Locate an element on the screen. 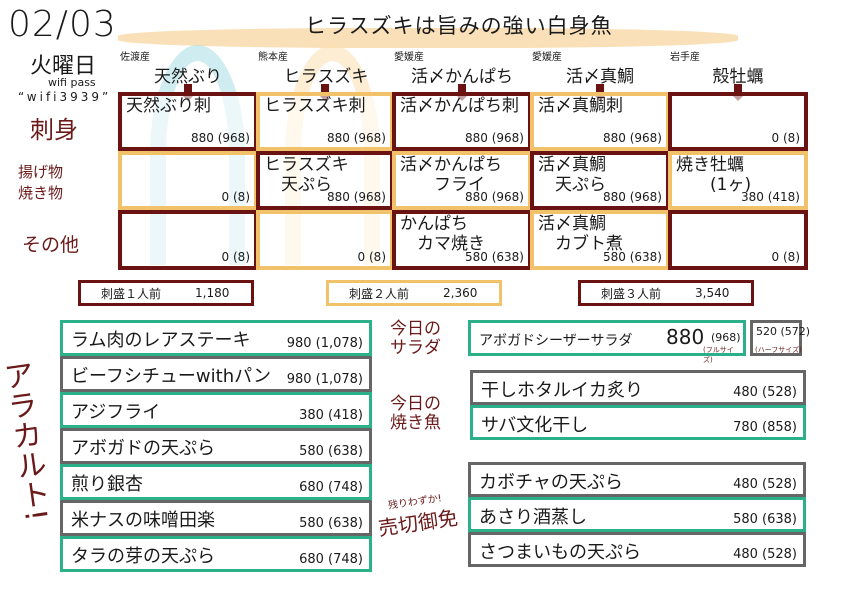 Image resolution: width=842 pixels, height=595 pixels. salad-card: アボガドシーザーサラダ 880 (968) (フルサイズ) is located at coordinates (607, 342).